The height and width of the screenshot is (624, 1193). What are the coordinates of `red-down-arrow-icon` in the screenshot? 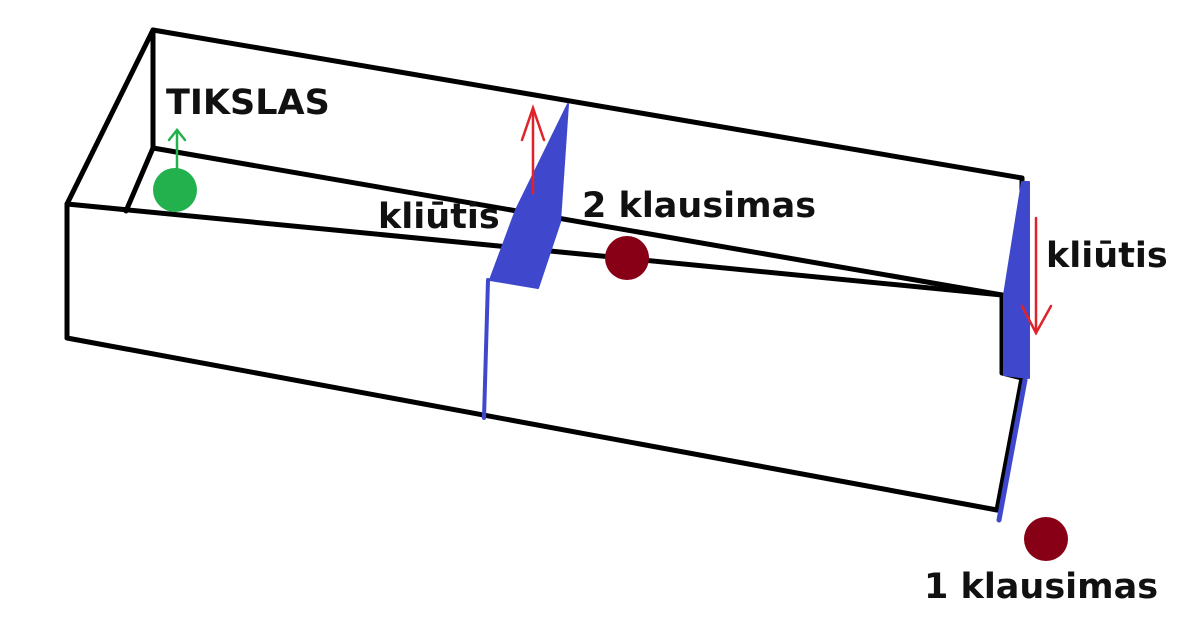 It's located at (1036, 276).